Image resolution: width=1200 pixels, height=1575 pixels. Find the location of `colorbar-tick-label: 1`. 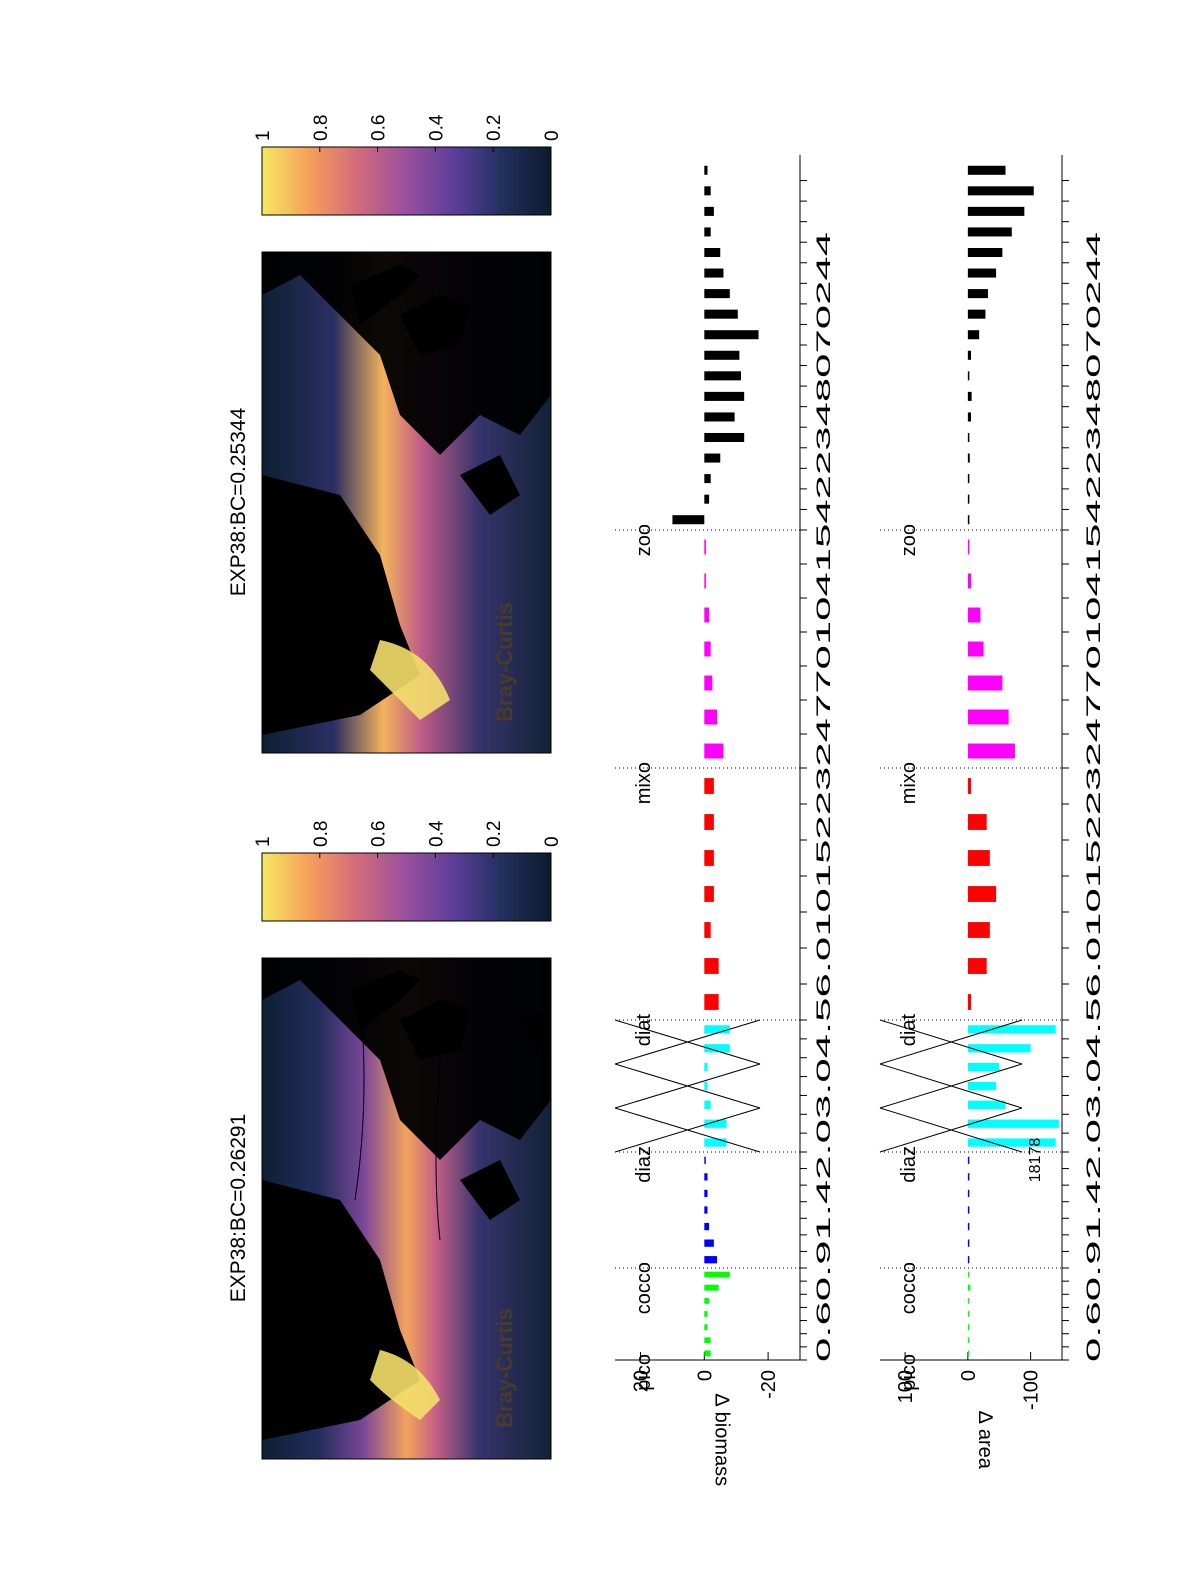

colorbar-tick-label: 1 is located at coordinates (263, 841).